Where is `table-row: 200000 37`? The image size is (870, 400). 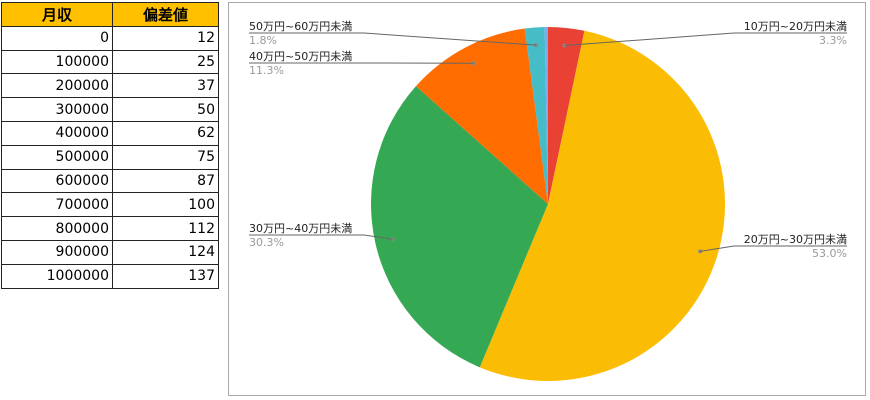 table-row: 200000 37 is located at coordinates (110, 86).